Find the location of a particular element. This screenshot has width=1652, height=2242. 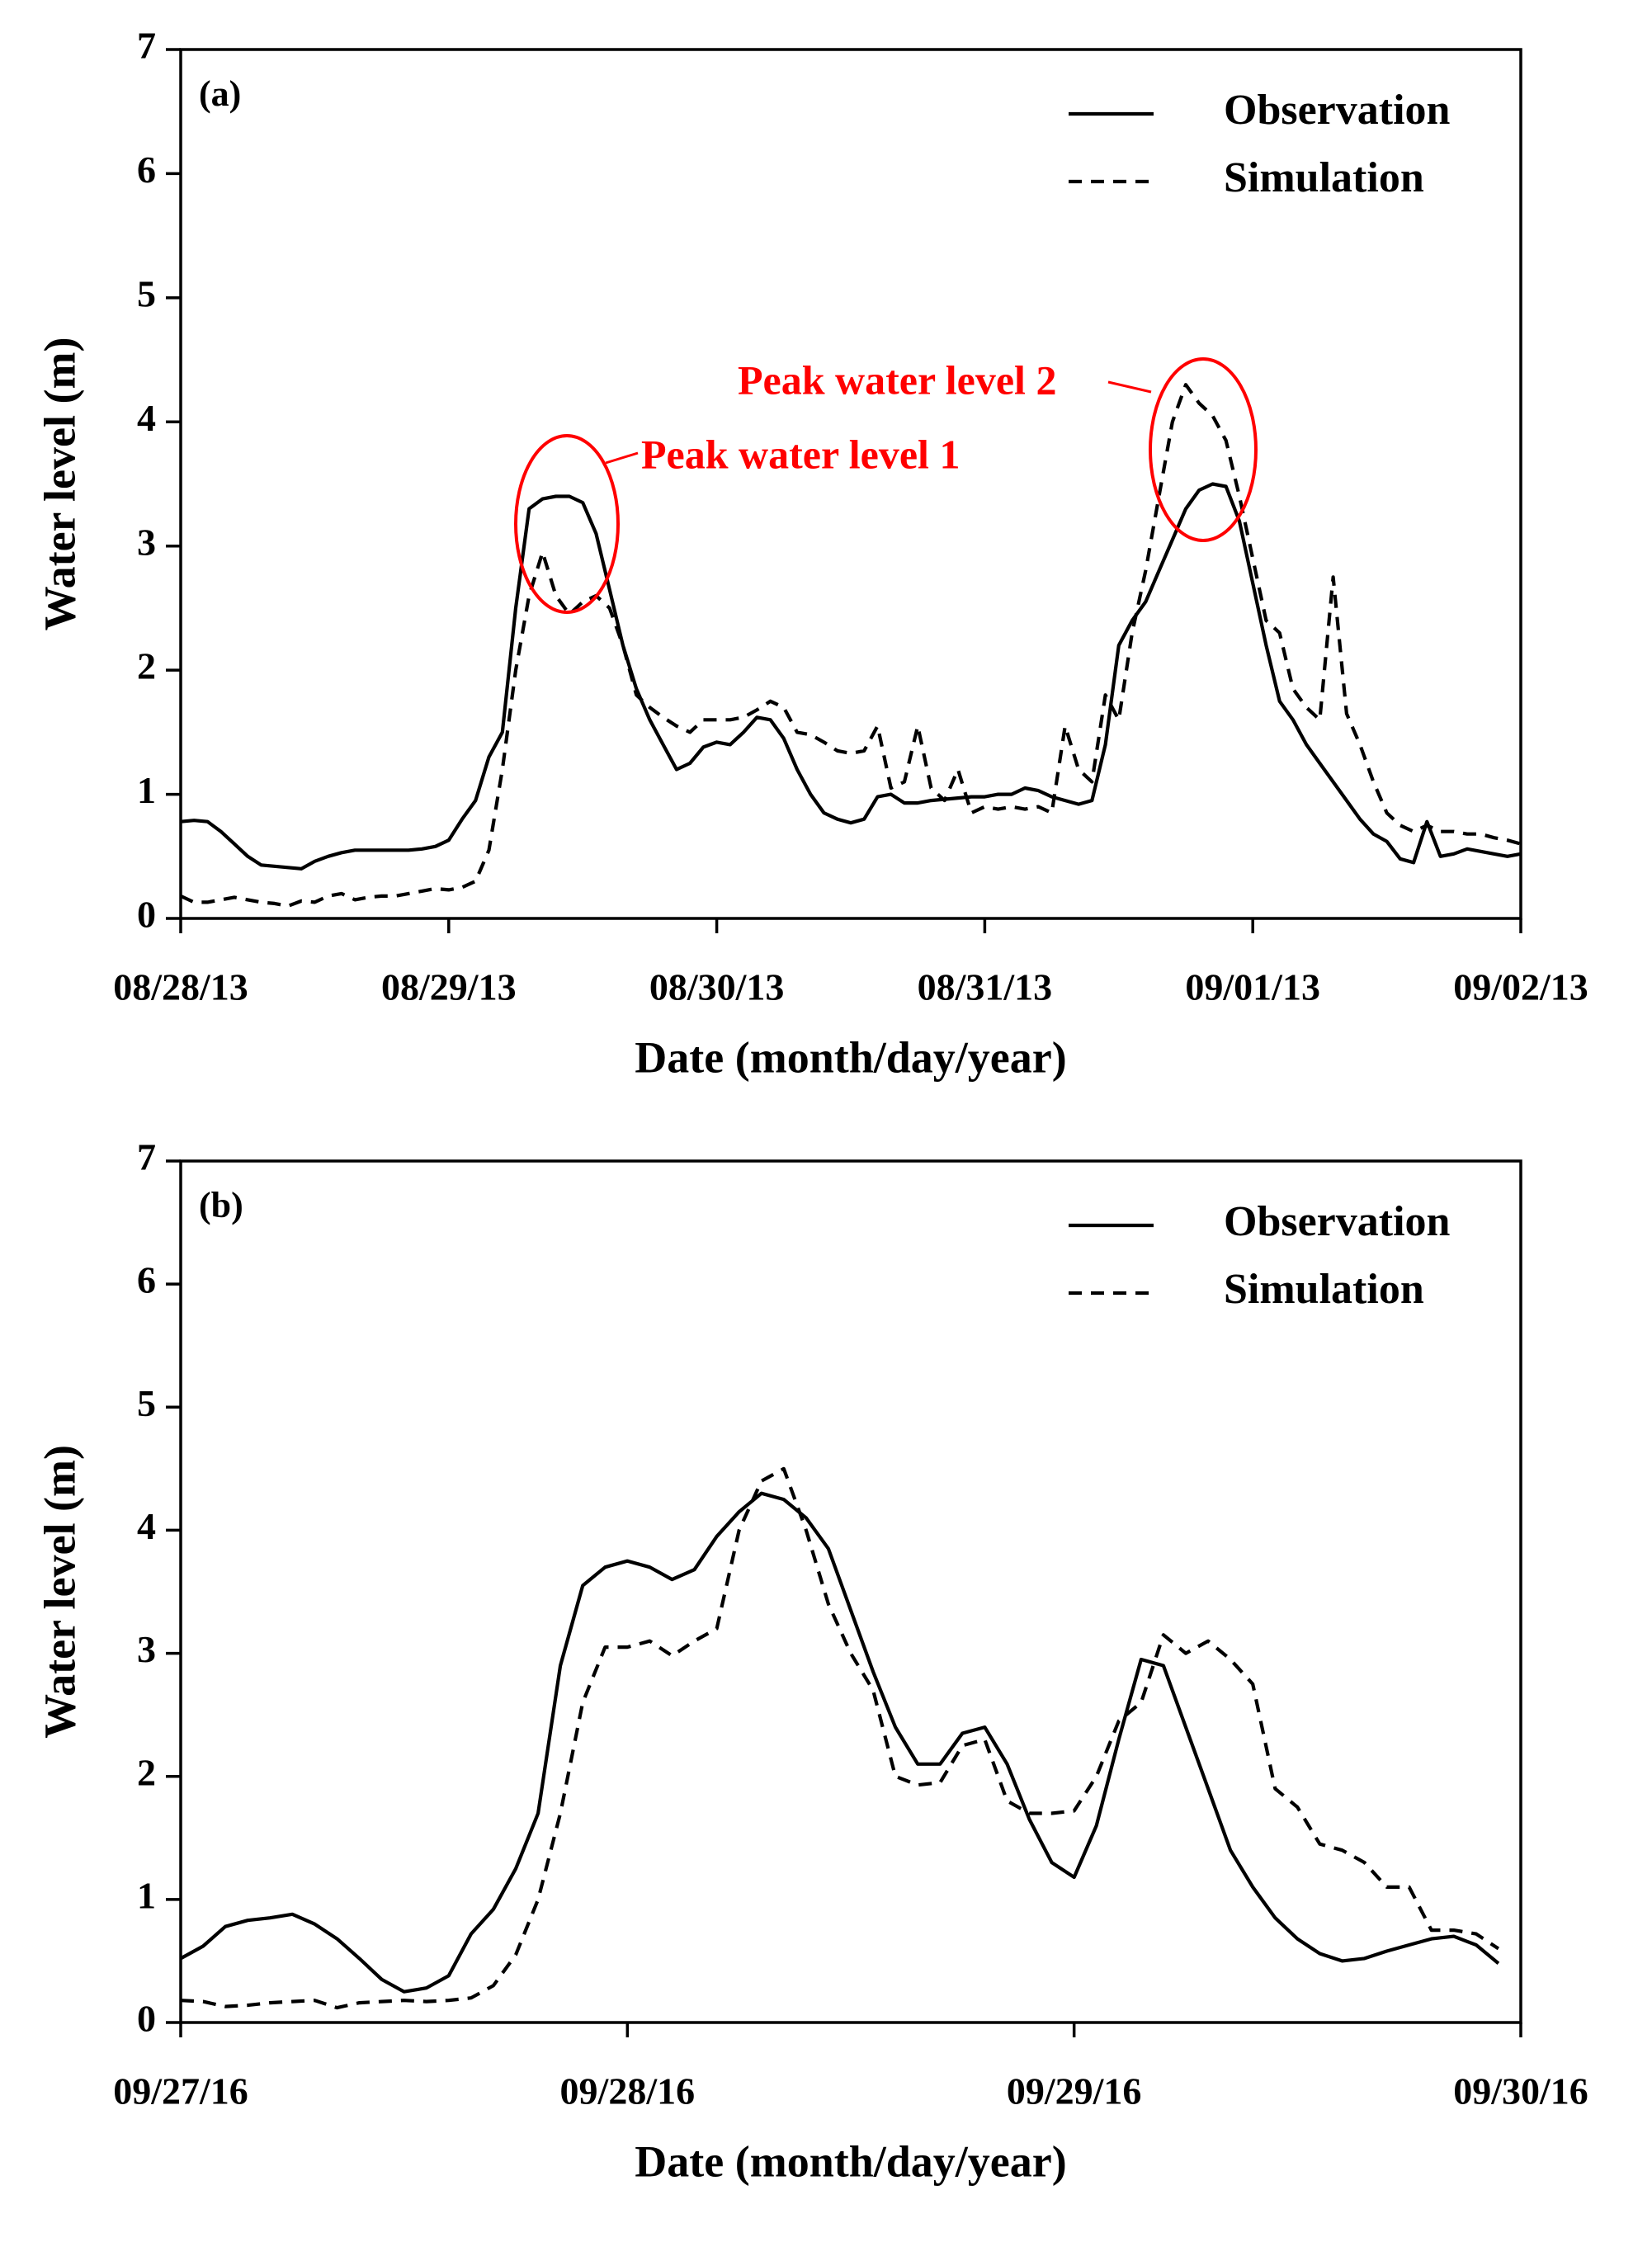

x-tick-label: 08/31/13 is located at coordinates (986, 987).